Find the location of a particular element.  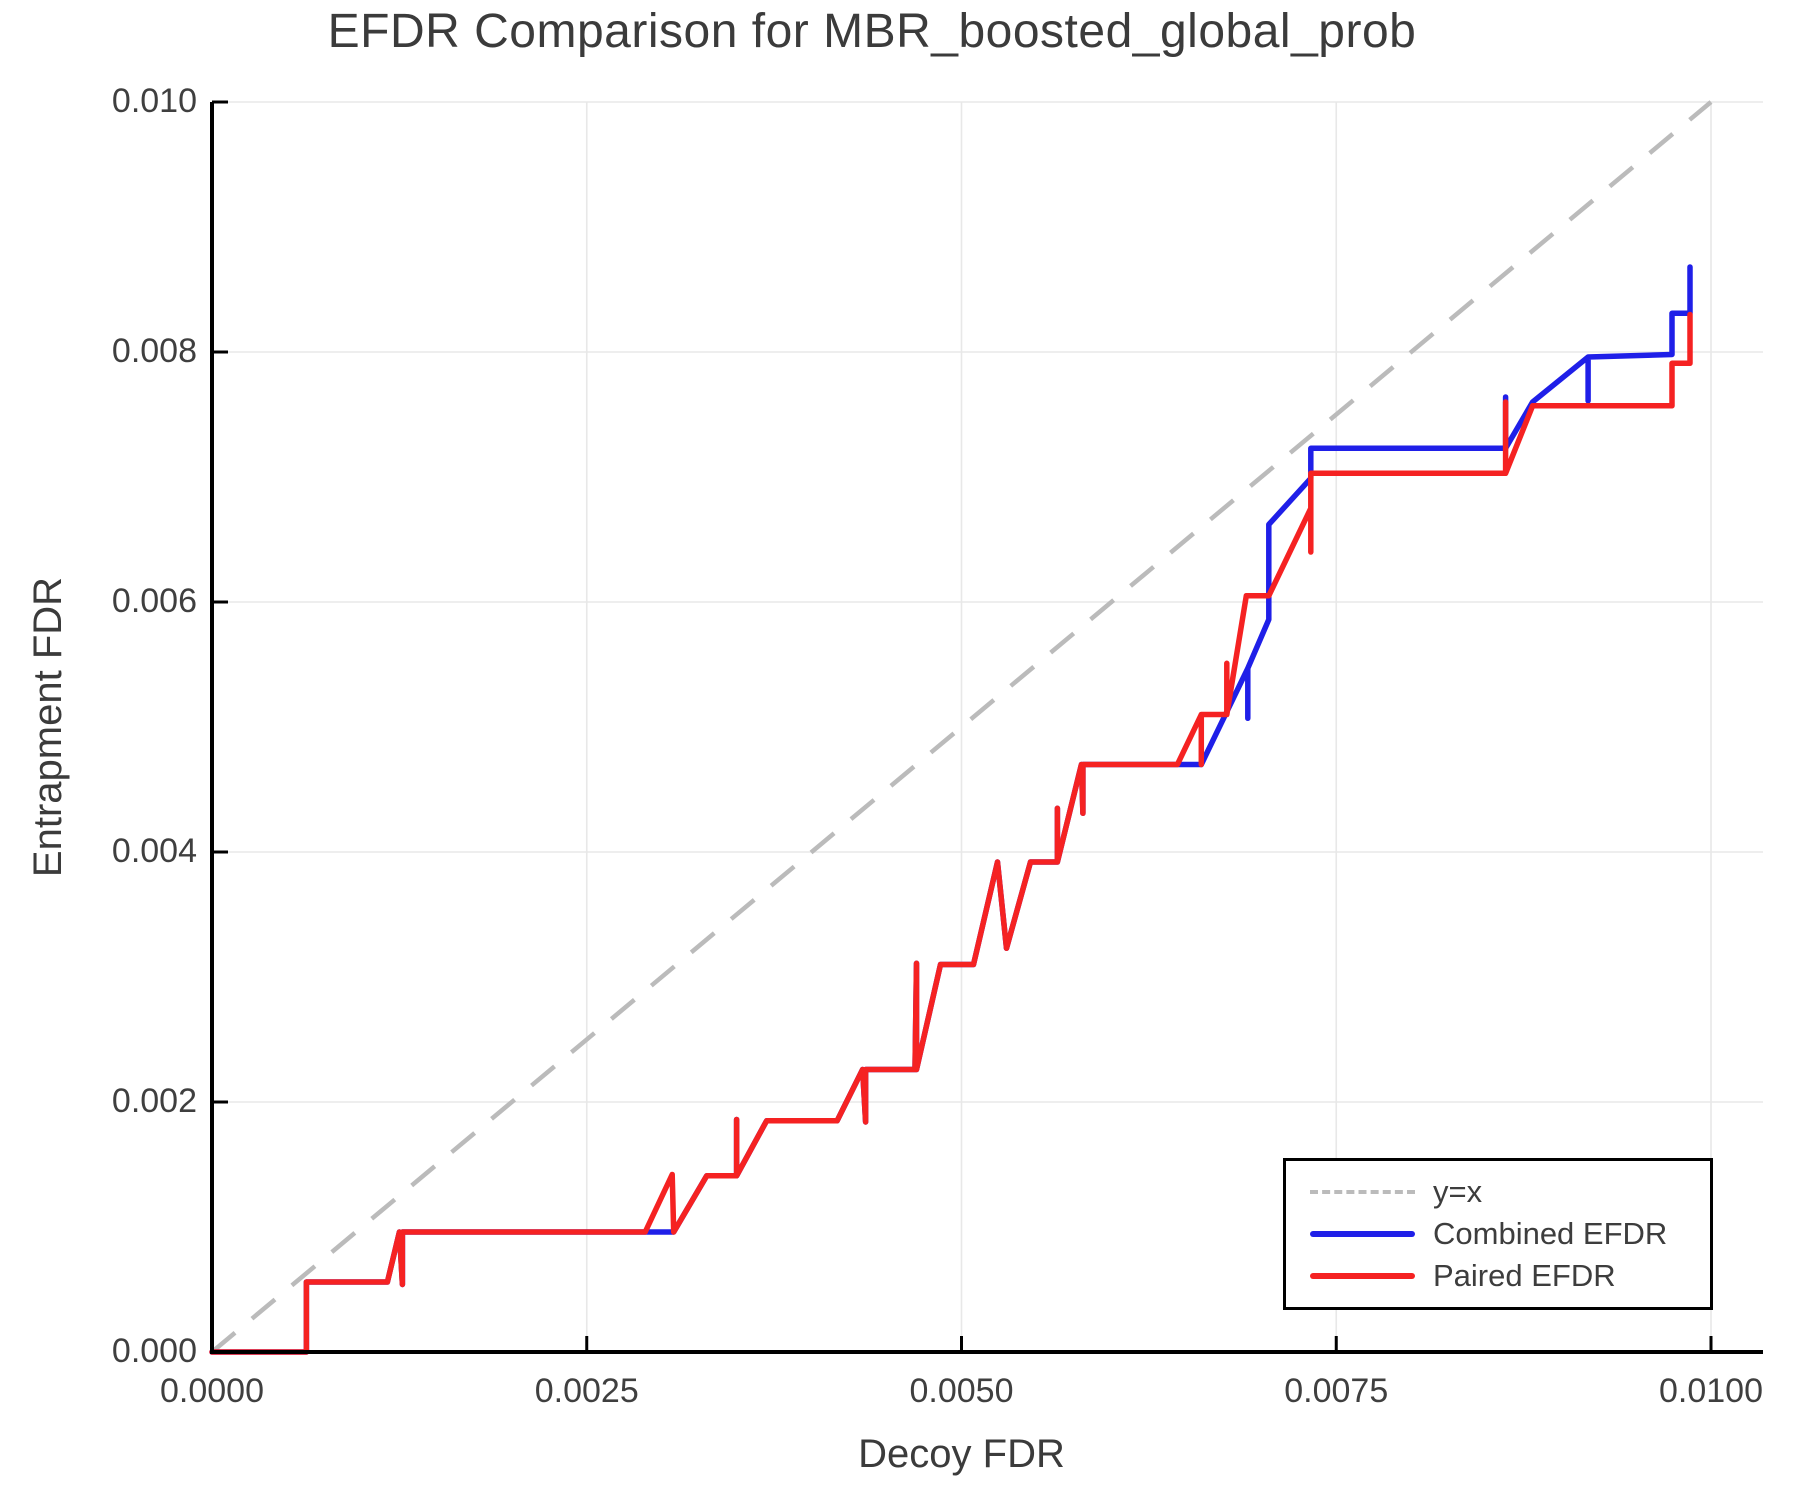

legend-label-combined: Combined EFDR is located at coordinates (1550, 1233).